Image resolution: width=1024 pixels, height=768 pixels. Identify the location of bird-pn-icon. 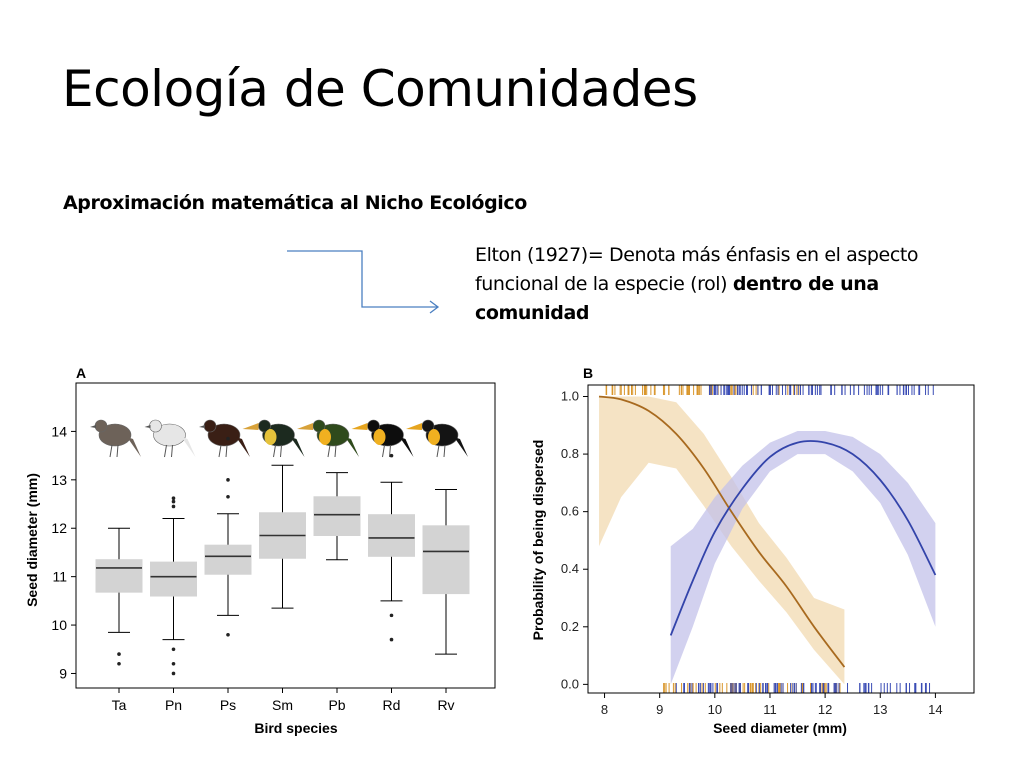
(170, 438).